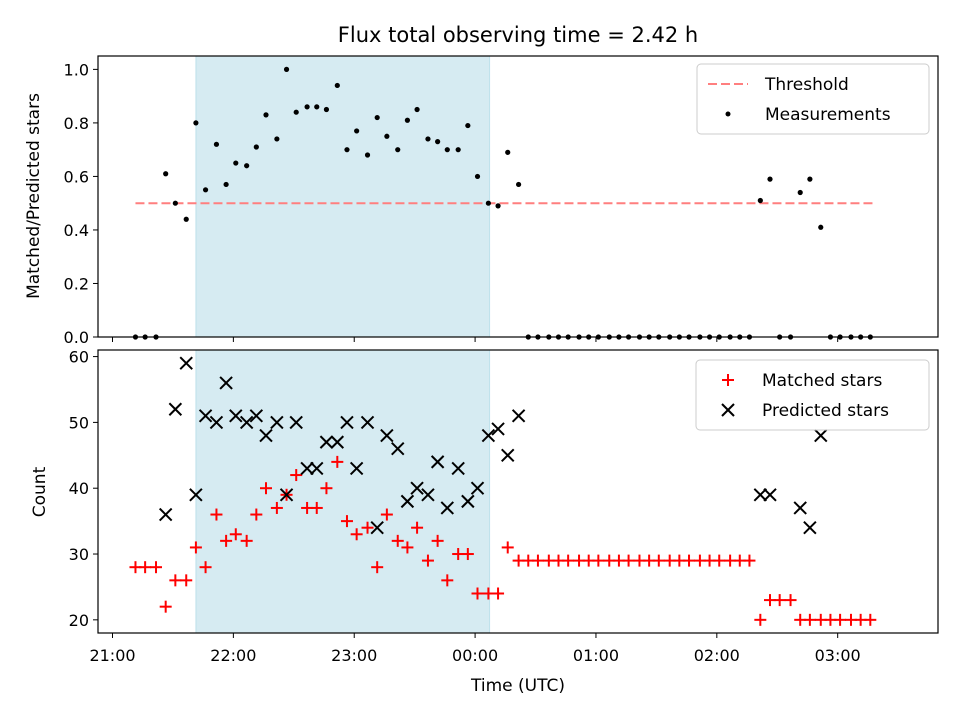  I want to click on bottom-x-axis: 21:00 22:00 23:00 00:00 01:00 02:00 03:00, so click(475, 649).